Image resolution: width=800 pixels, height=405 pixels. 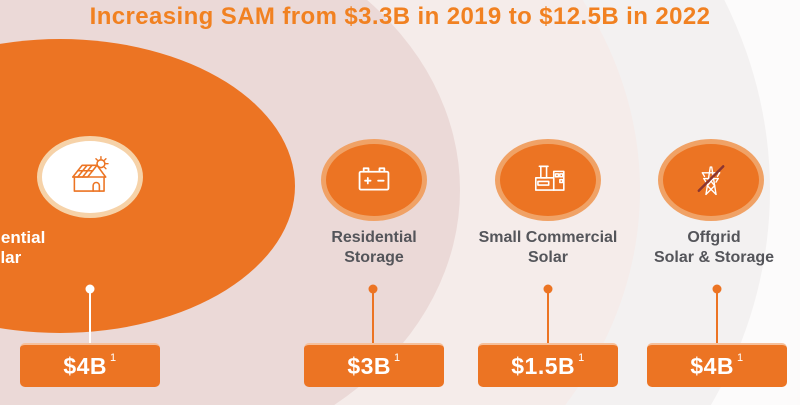 I want to click on value-badge-small-commercial: $1.5B 1, so click(x=548, y=365).